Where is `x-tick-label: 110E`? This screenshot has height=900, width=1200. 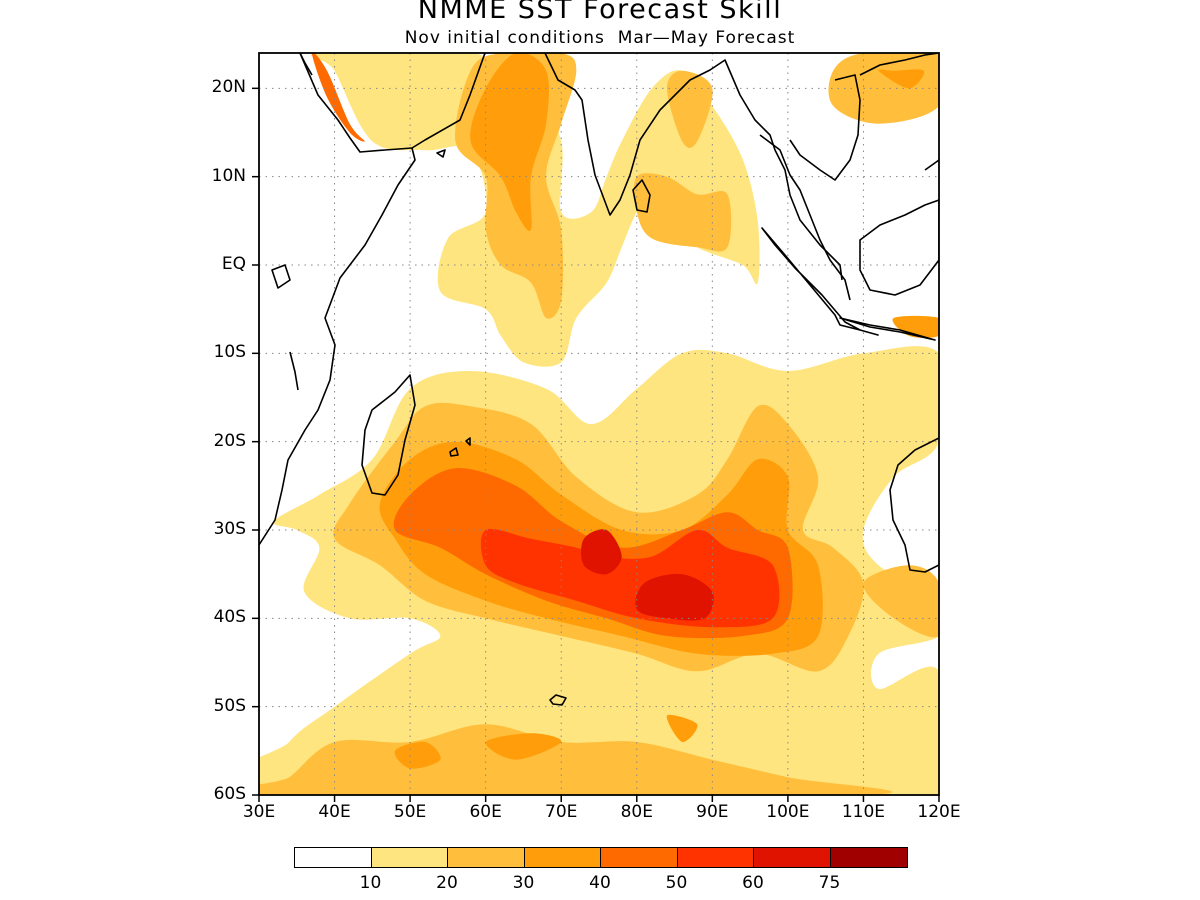 x-tick-label: 110E is located at coordinates (863, 812).